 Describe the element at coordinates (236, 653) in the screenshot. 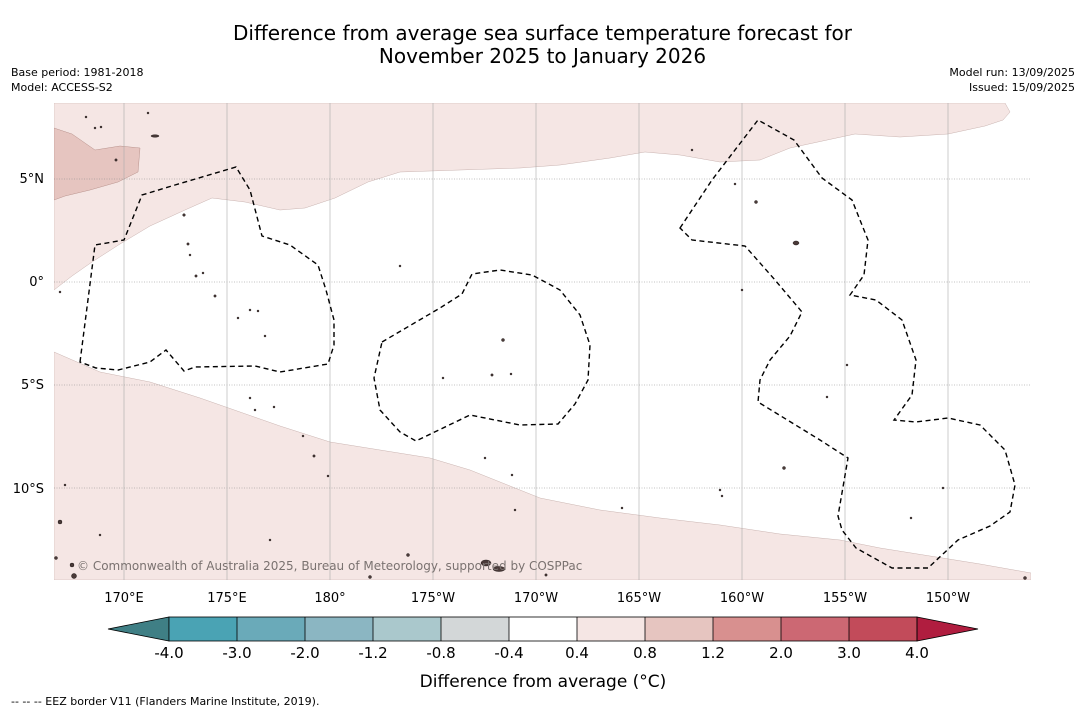

I see `colorbar-tick: -3.0` at that location.